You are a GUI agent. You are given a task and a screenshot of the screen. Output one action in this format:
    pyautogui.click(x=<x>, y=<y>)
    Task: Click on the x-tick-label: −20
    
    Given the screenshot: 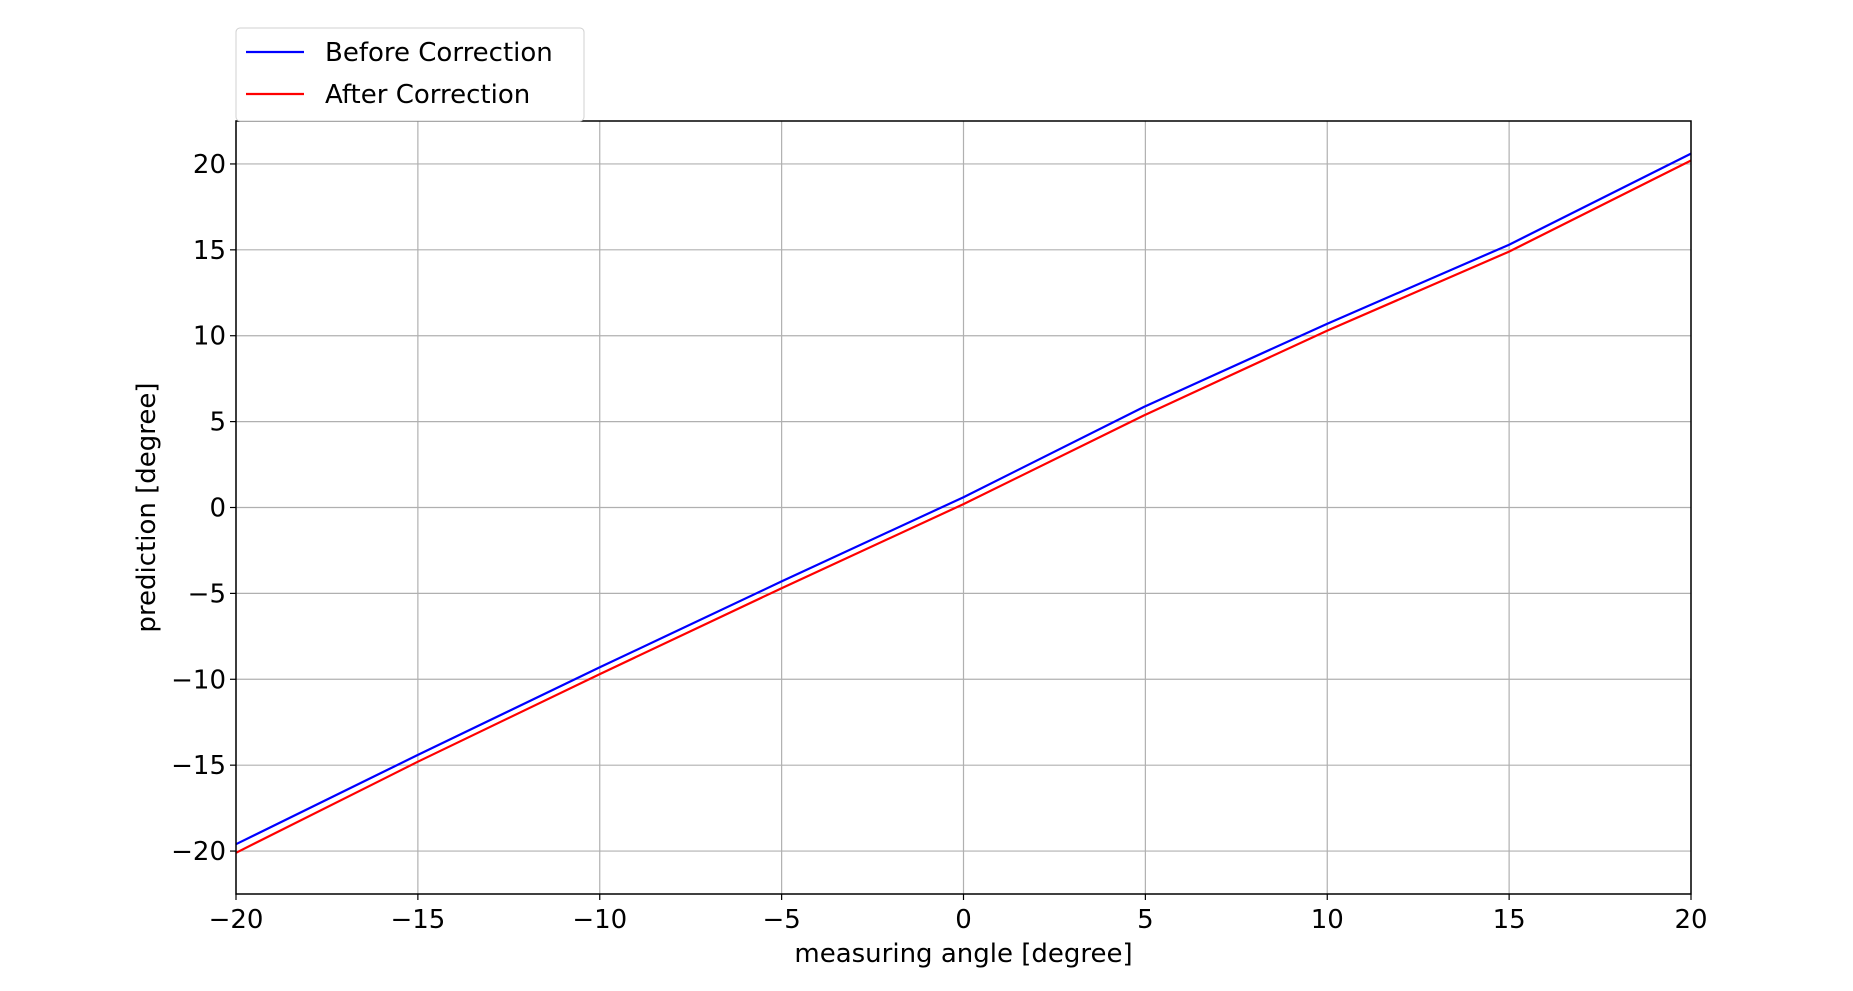 What is the action you would take?
    pyautogui.click(x=236, y=920)
    